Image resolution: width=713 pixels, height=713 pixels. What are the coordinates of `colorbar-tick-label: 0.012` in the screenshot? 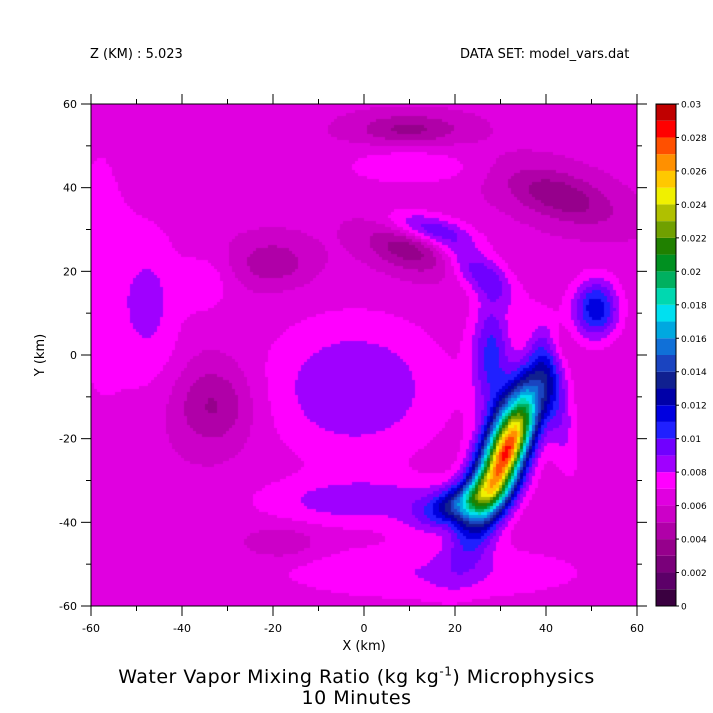 It's located at (694, 407).